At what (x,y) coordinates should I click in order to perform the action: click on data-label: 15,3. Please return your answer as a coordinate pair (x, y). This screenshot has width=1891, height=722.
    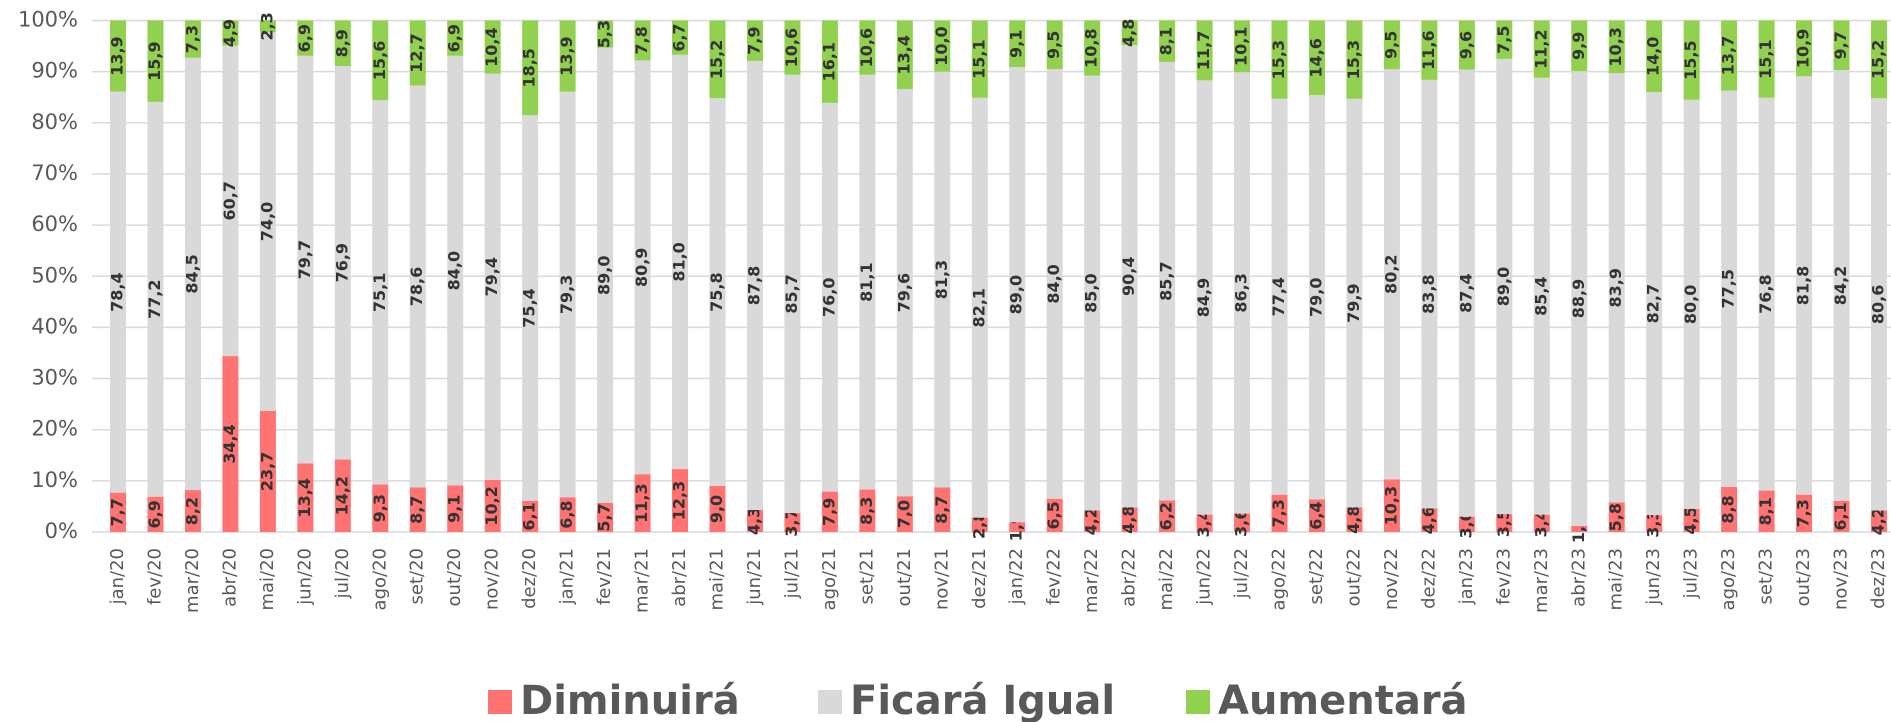
    Looking at the image, I should click on (1278, 59).